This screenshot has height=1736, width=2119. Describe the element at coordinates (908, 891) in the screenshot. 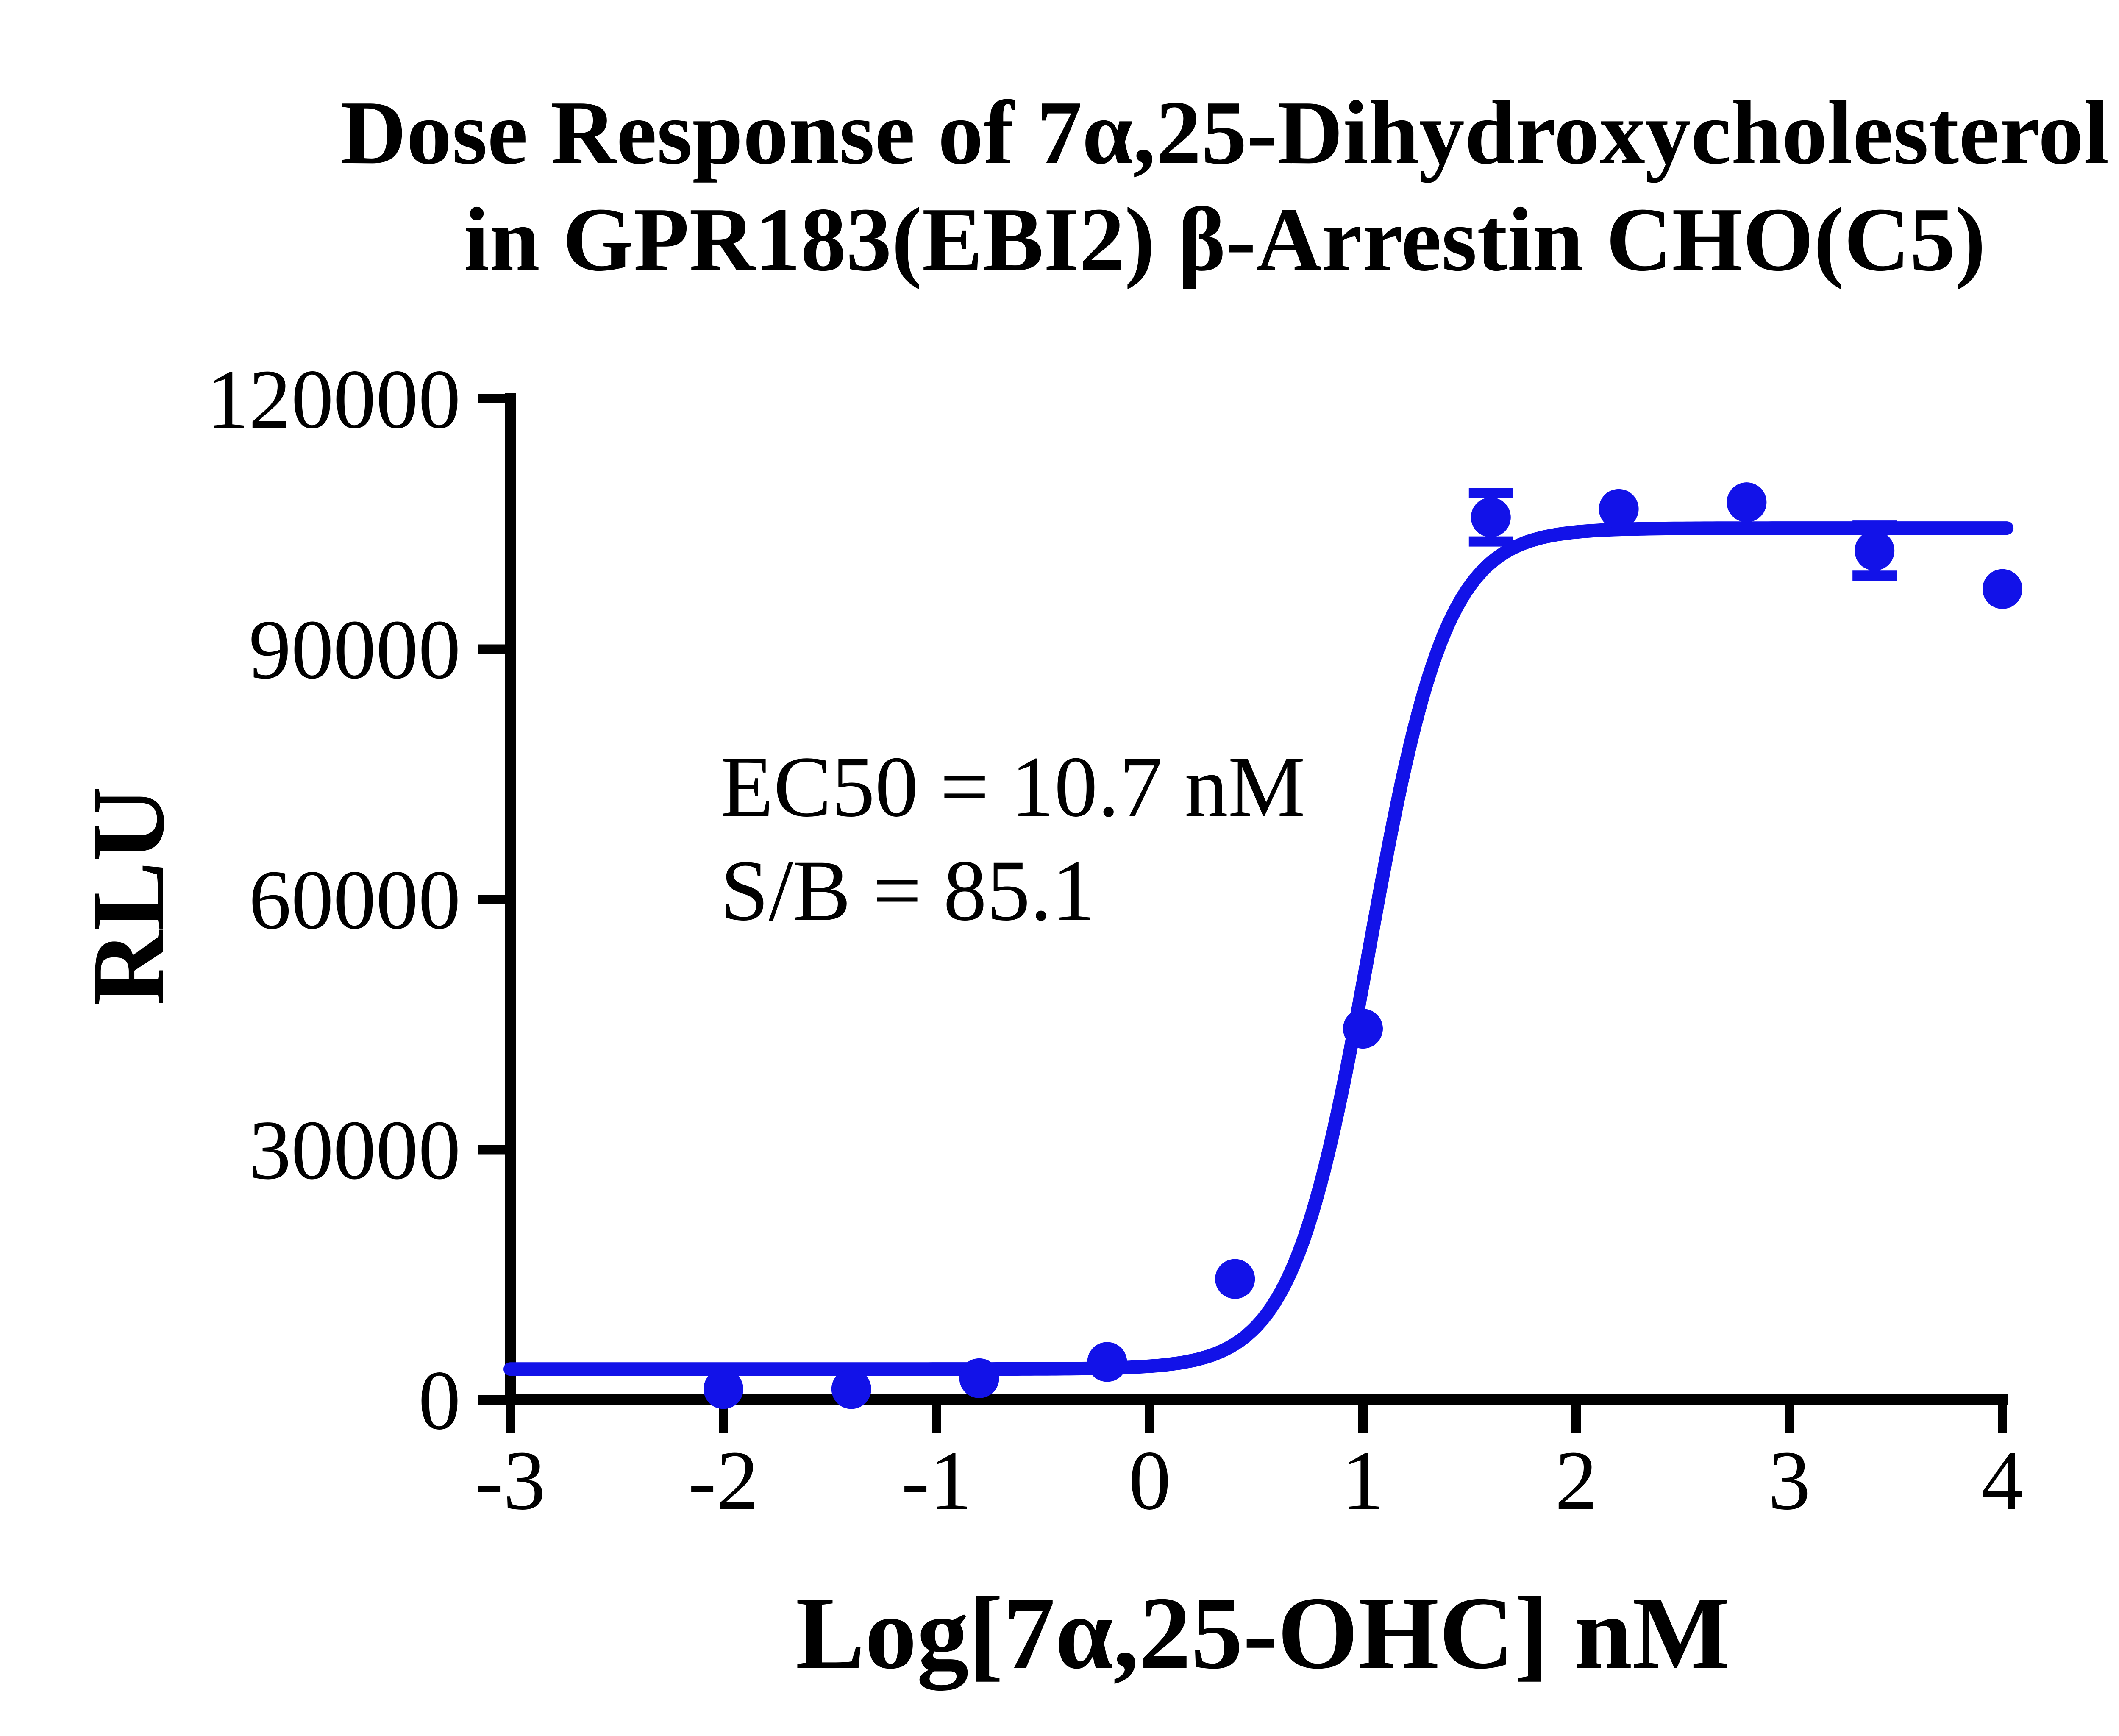

I see `signal-to-background-annotation: S/B = 85.1` at that location.